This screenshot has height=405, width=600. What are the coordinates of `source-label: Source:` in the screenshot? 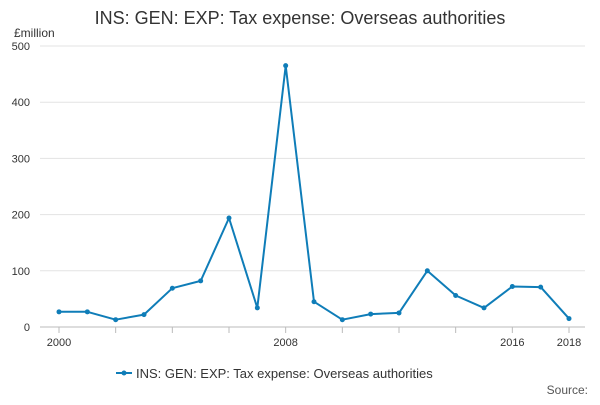 It's located at (567, 390).